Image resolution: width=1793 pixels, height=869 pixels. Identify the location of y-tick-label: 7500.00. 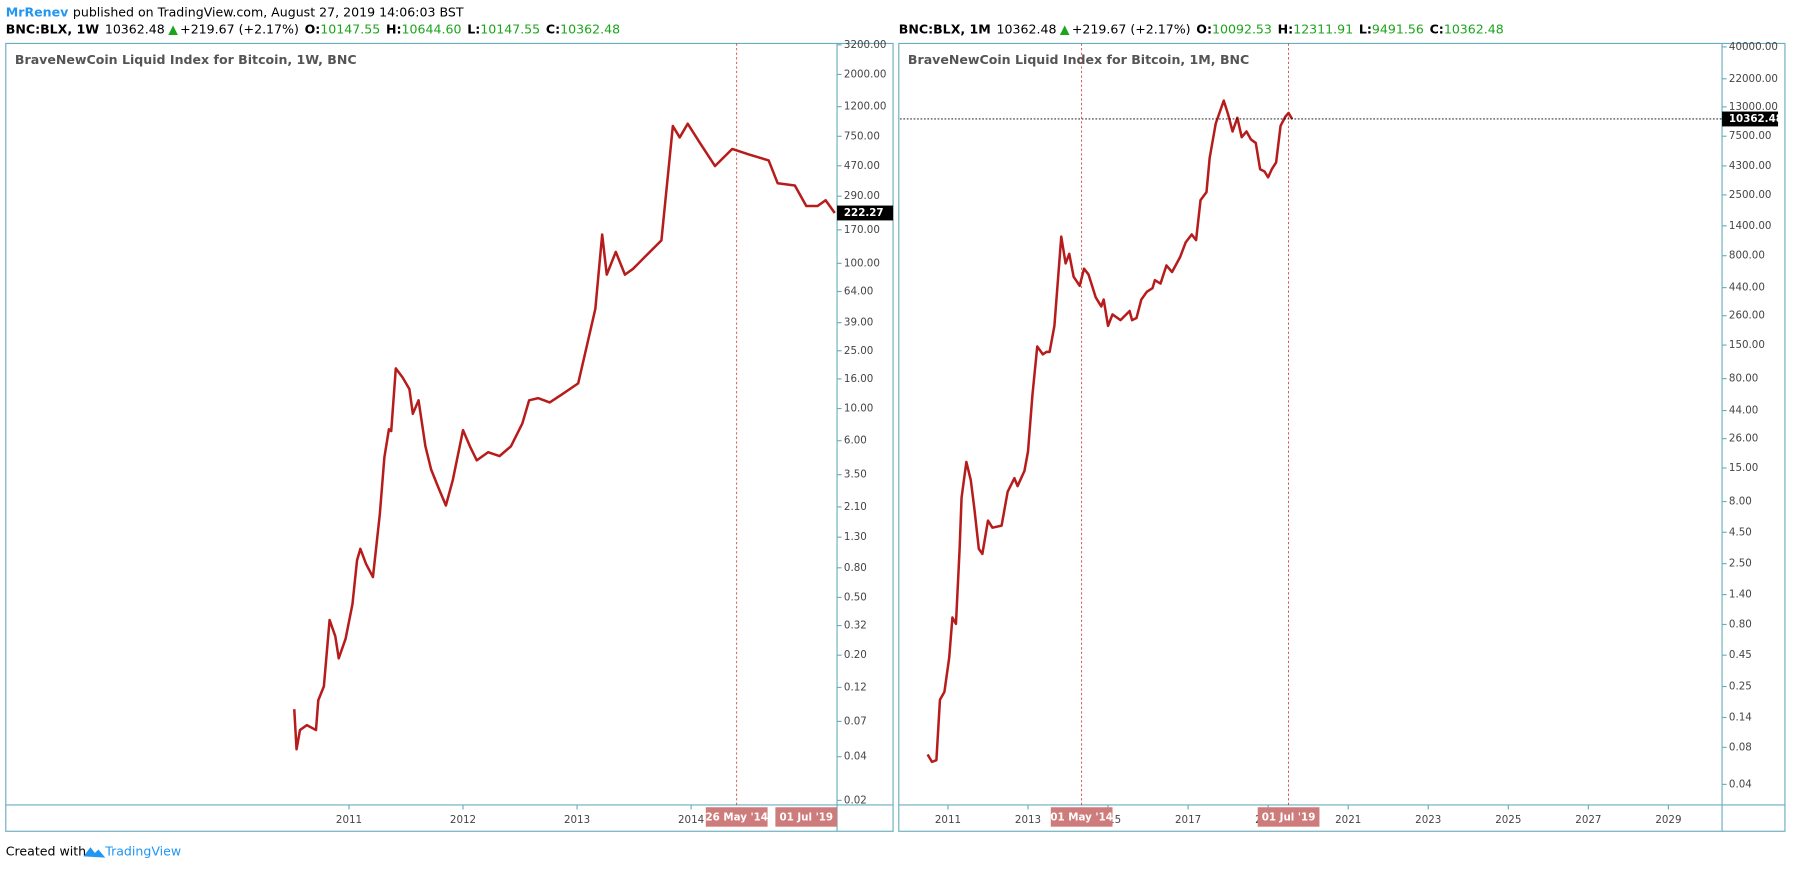
(1750, 136).